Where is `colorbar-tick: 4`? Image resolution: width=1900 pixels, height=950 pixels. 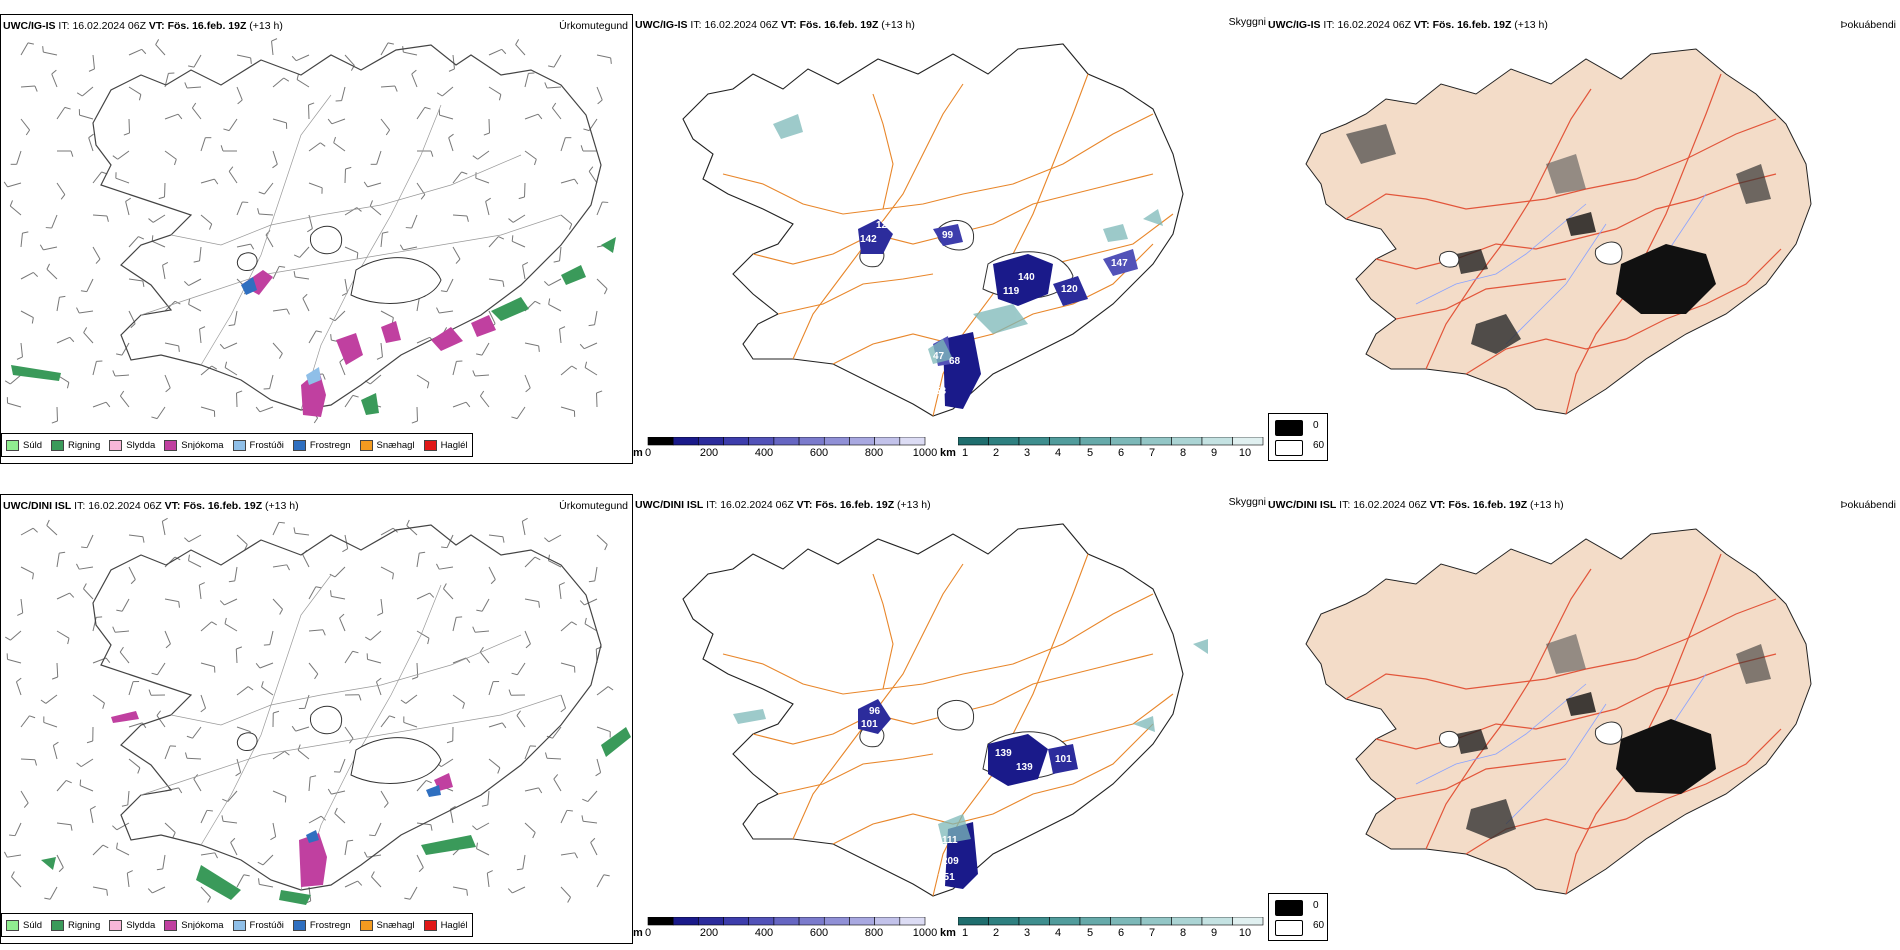
colorbar-tick: 4 is located at coordinates (1058, 933).